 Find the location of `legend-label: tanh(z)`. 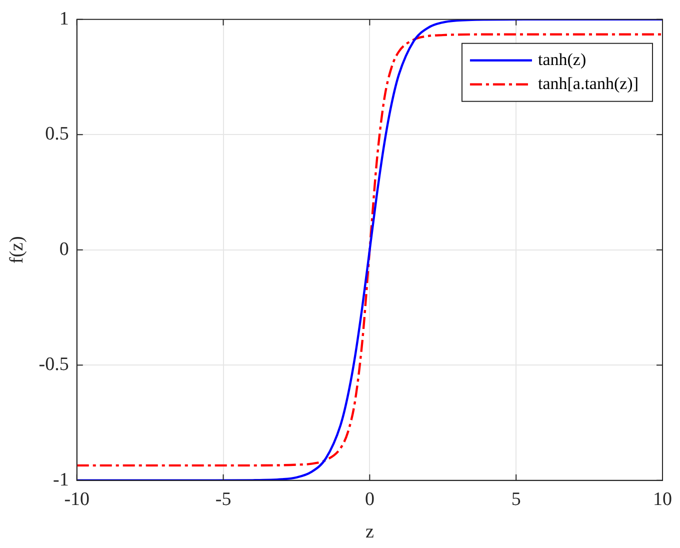

legend-label: tanh(z) is located at coordinates (562, 59).